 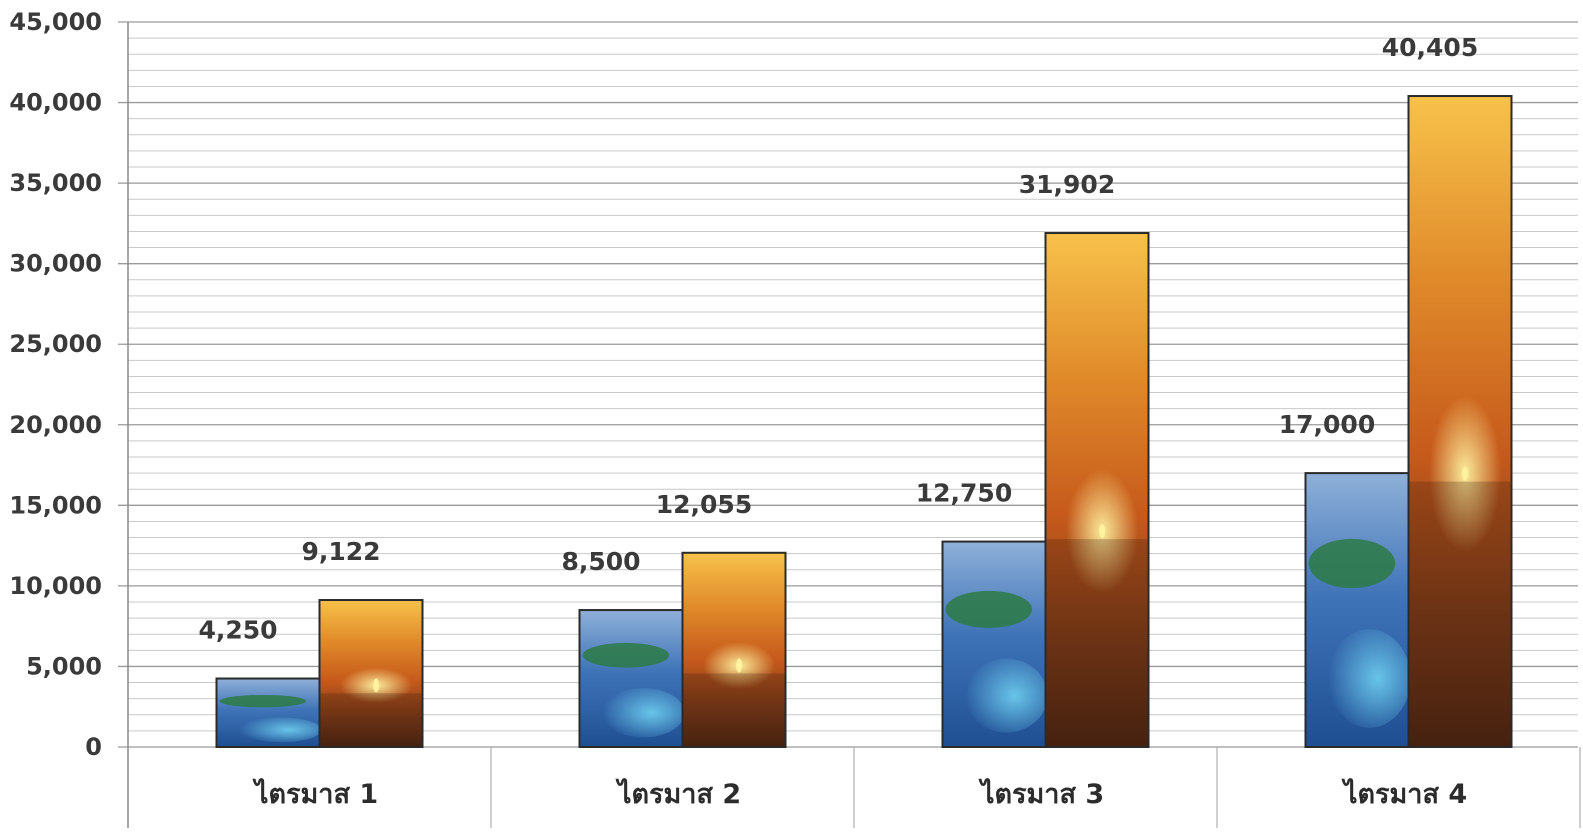 I want to click on y-tick-label: 5,000, so click(x=64, y=666).